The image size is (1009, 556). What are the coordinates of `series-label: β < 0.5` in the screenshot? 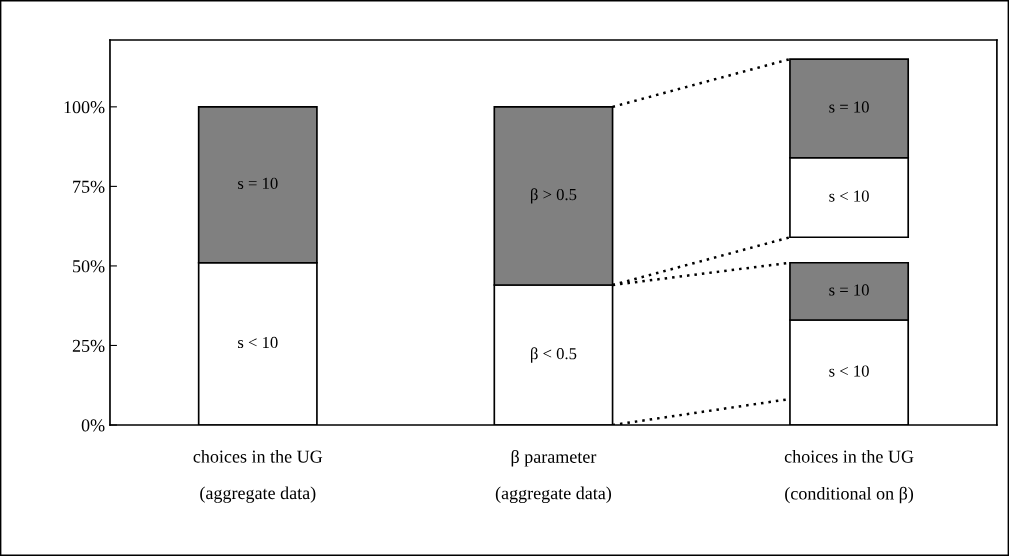 It's located at (553, 355).